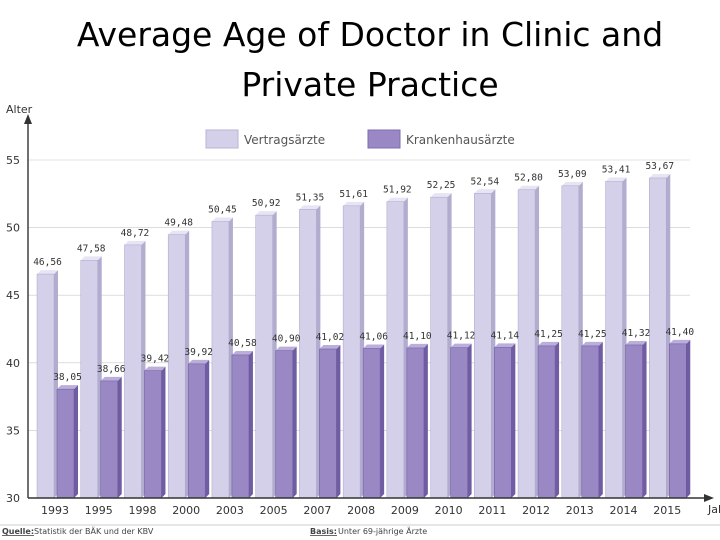  Describe the element at coordinates (13, 295) in the screenshot. I see `y-tick-label: 45` at that location.